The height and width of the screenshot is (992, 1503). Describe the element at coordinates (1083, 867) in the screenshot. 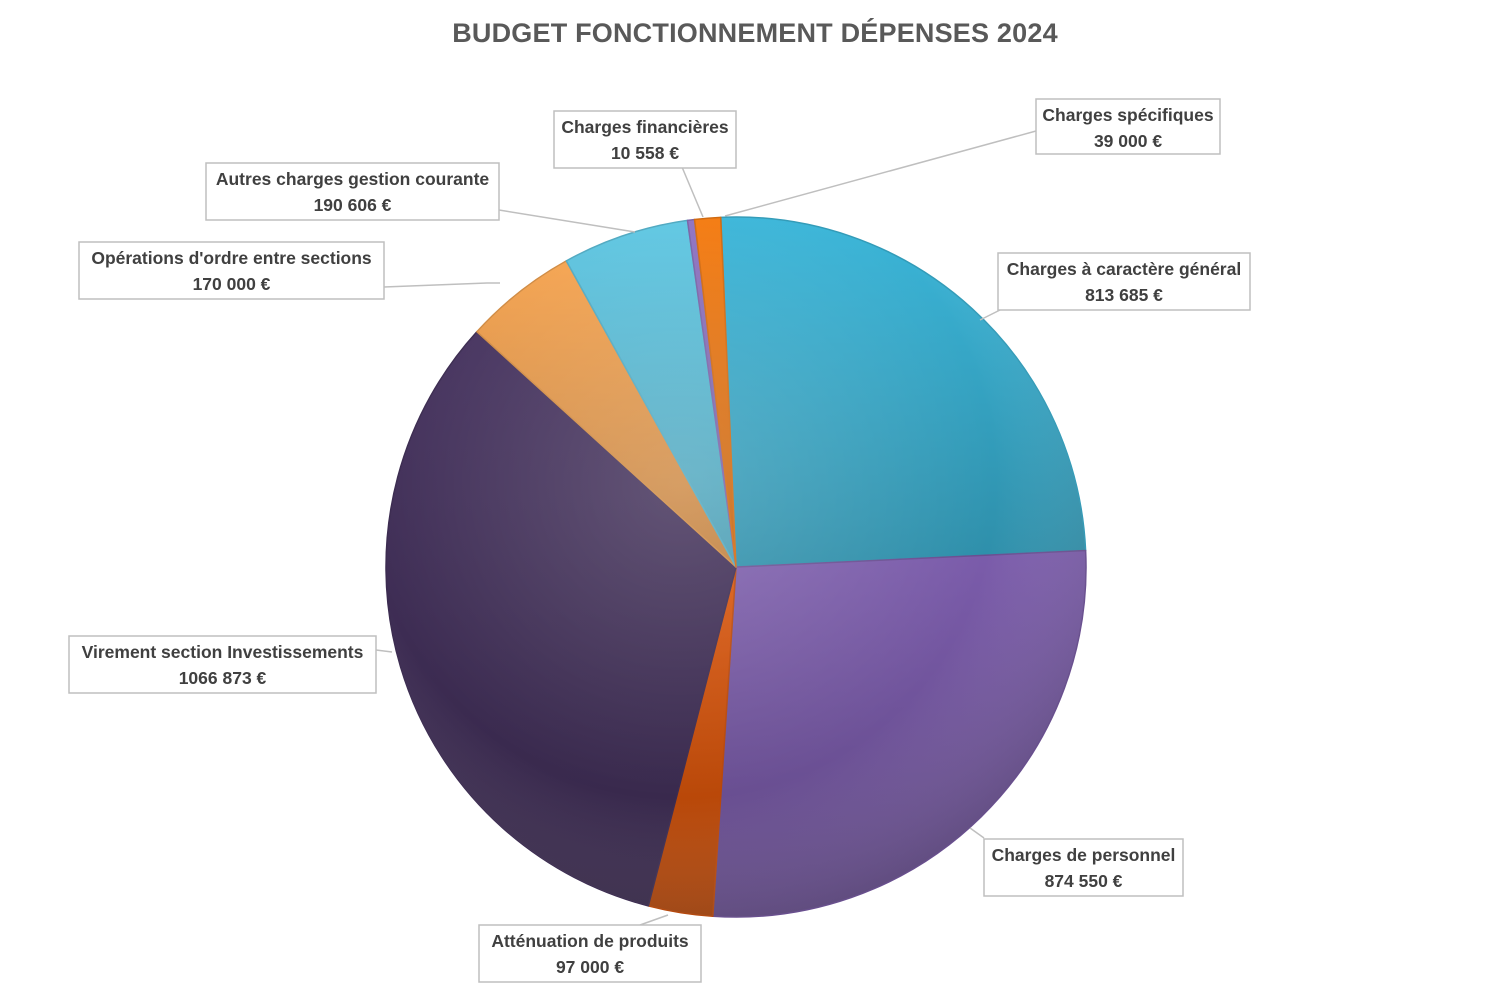

I see `data-label-1: Charges de personnel 874 550 €` at that location.